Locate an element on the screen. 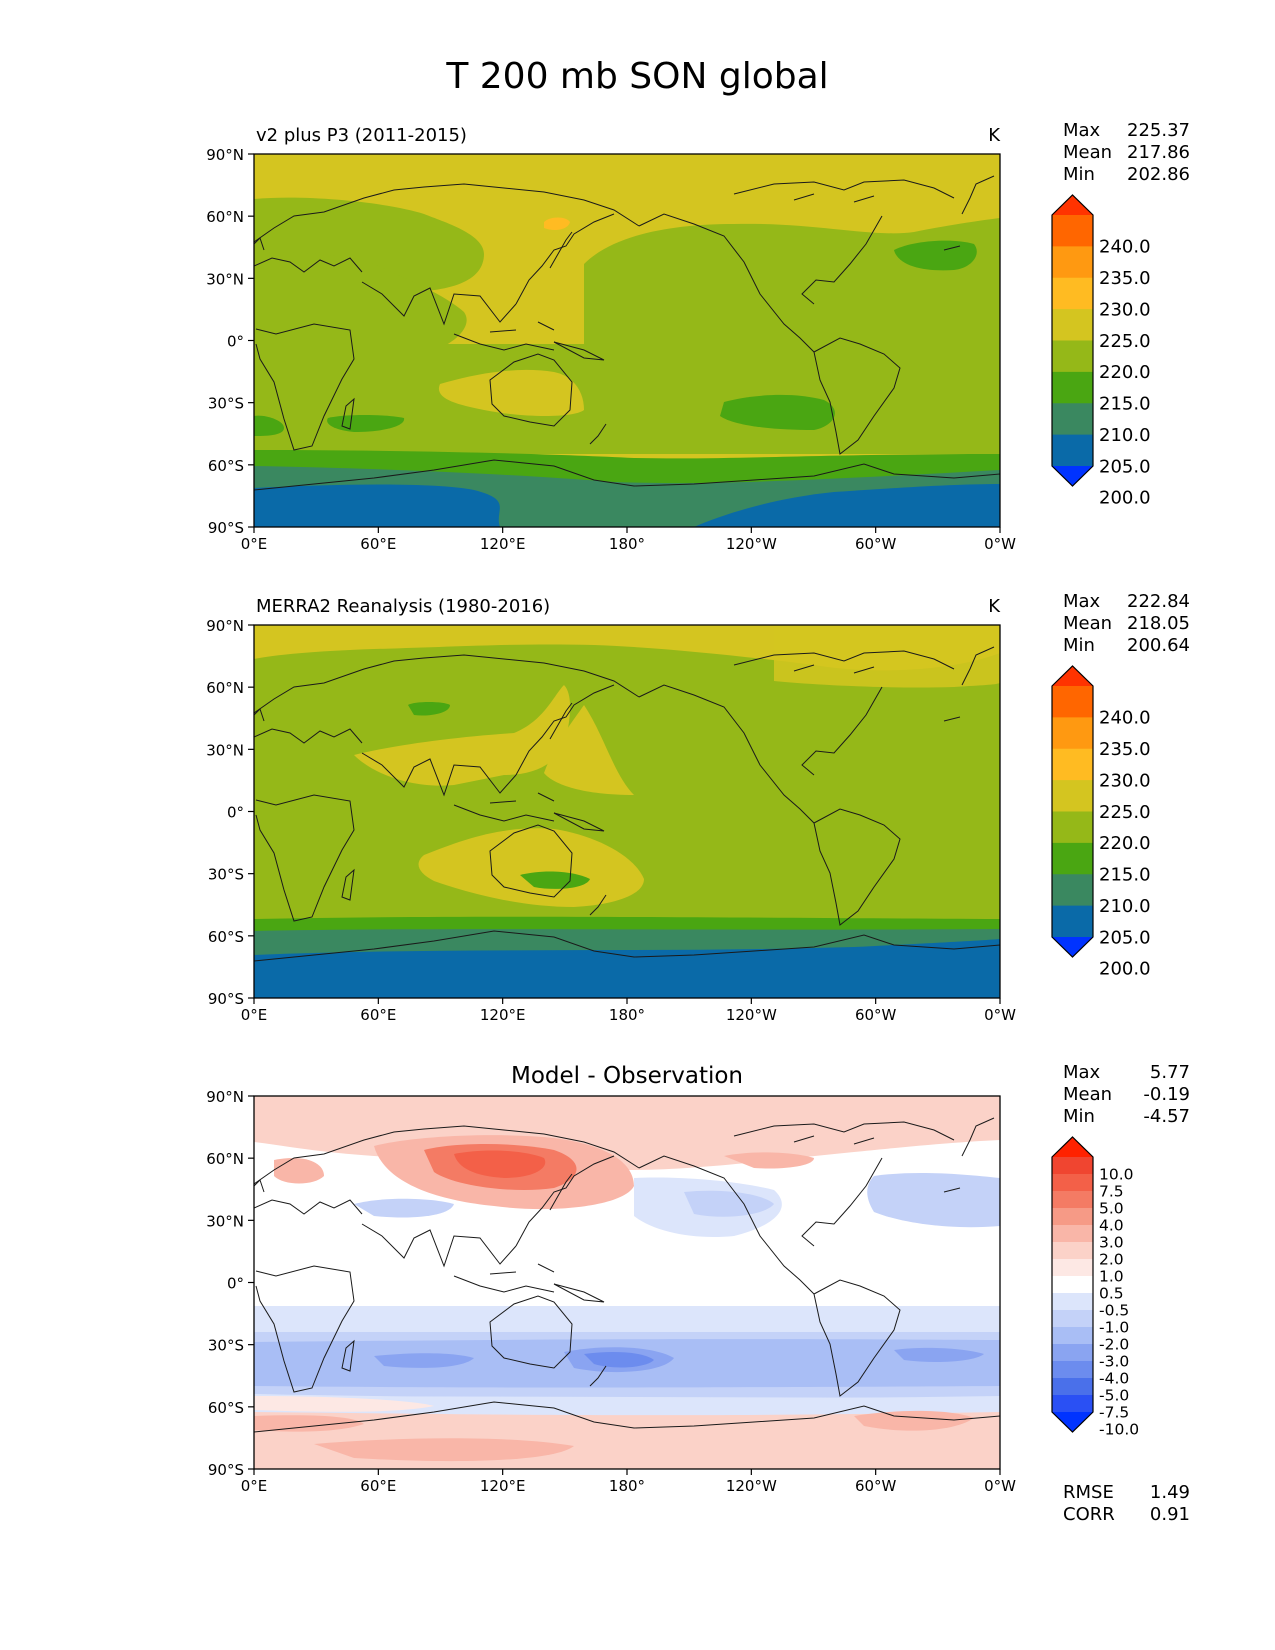 The height and width of the screenshot is (1650, 1275). colorbar-label: 1.0 is located at coordinates (1111, 1276).